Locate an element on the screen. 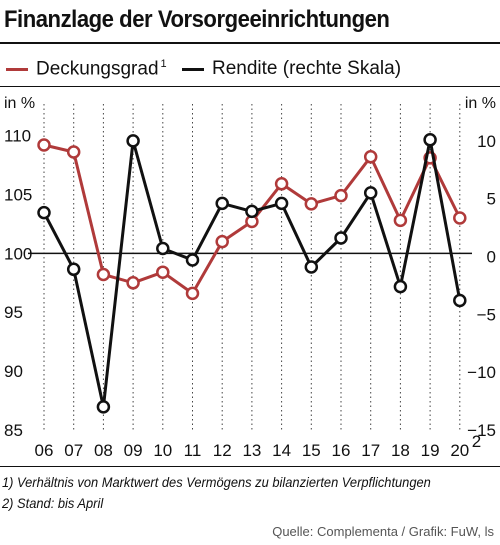 This screenshot has width=500, height=545. x-tick-label: 12 is located at coordinates (222, 450).